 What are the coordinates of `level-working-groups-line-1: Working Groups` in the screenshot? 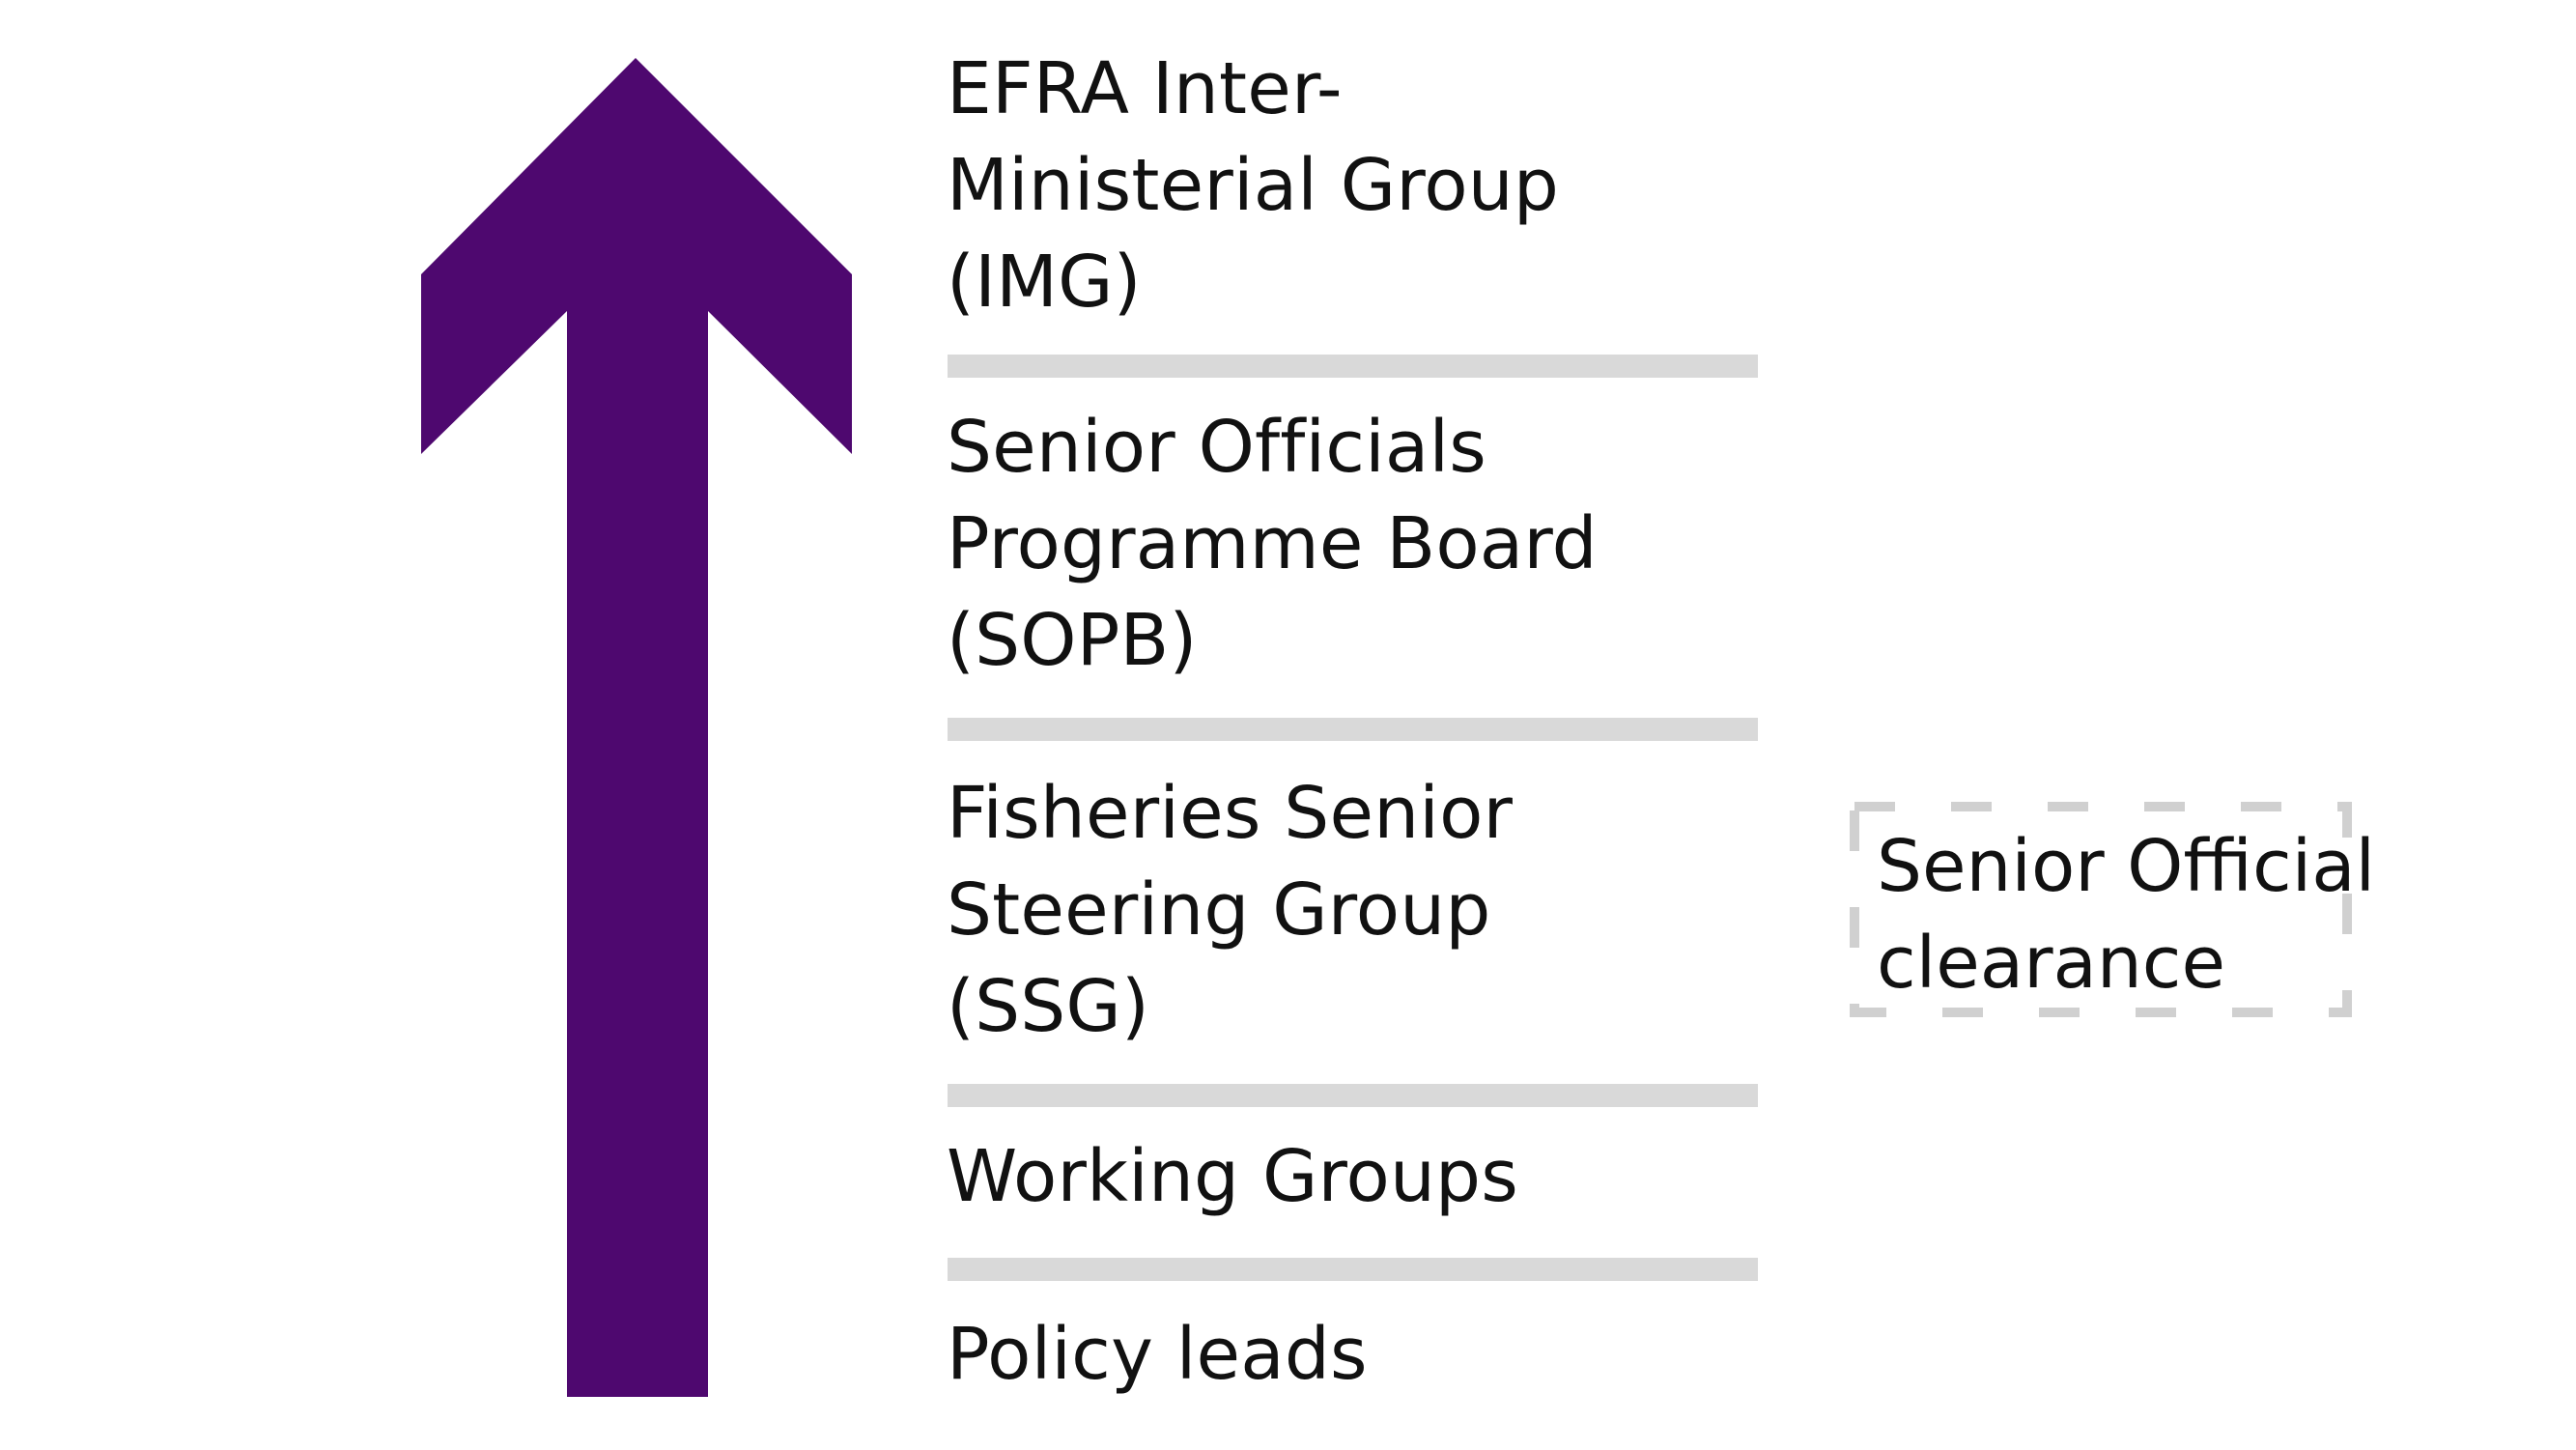 It's located at (1232, 1176).